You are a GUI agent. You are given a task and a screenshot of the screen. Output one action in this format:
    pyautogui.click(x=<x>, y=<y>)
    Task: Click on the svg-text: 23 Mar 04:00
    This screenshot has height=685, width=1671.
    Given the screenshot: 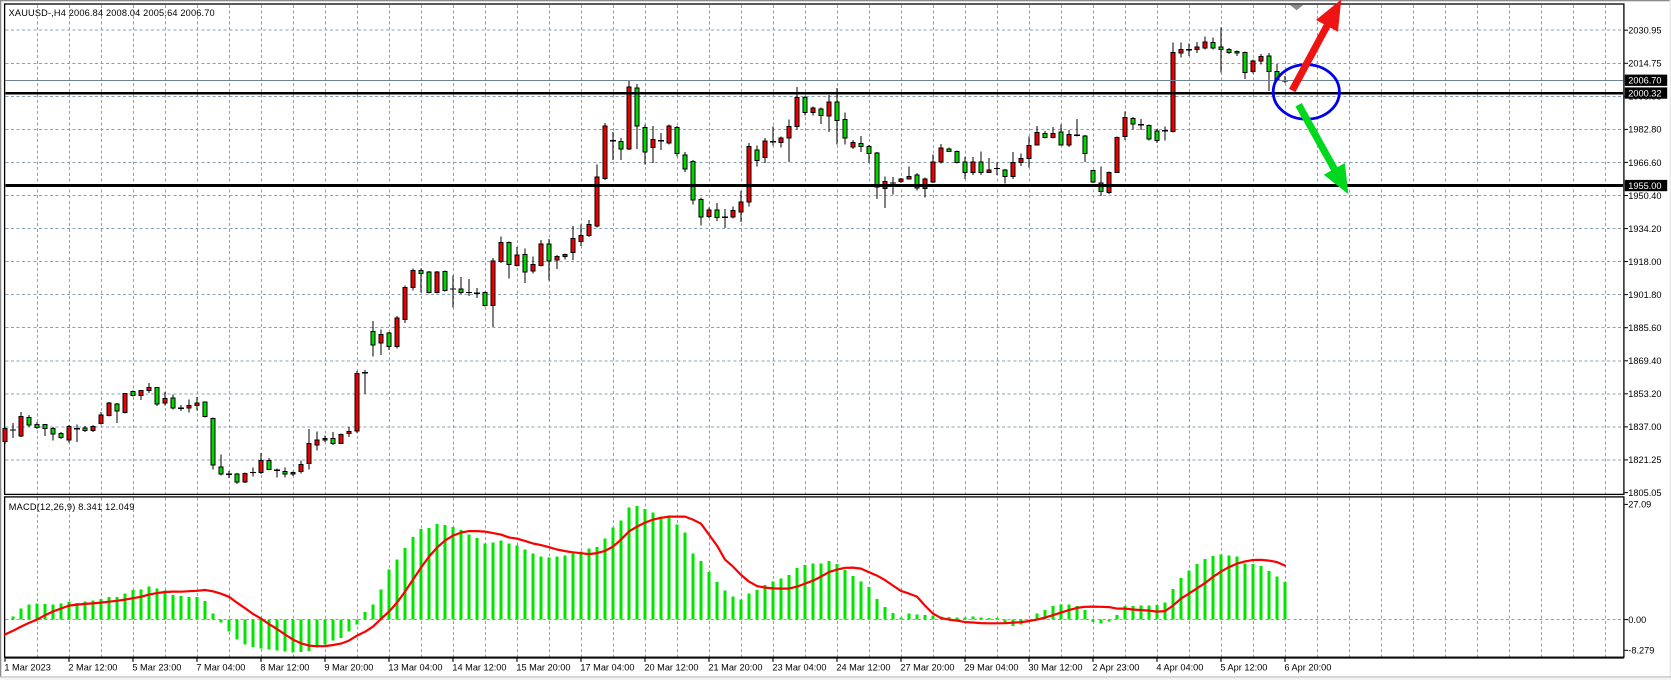 What is the action you would take?
    pyautogui.click(x=799, y=668)
    